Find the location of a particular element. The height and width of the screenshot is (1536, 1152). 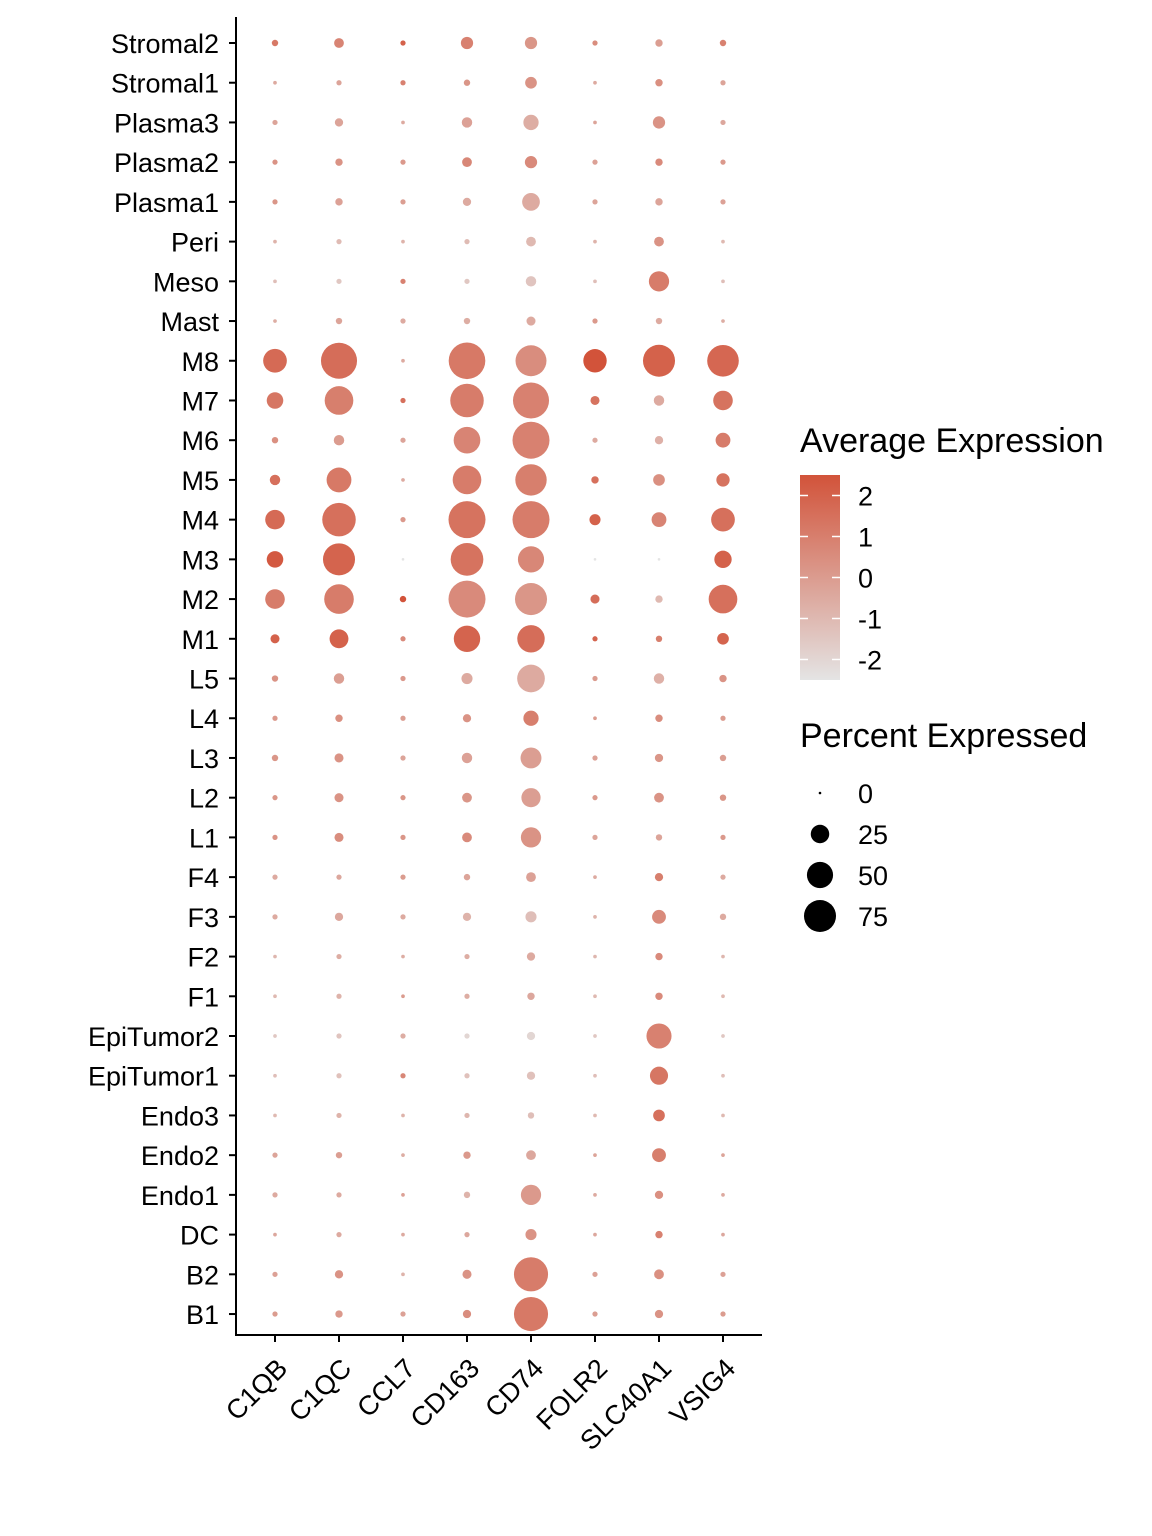

dot-C1QC-L3 is located at coordinates (339, 758).